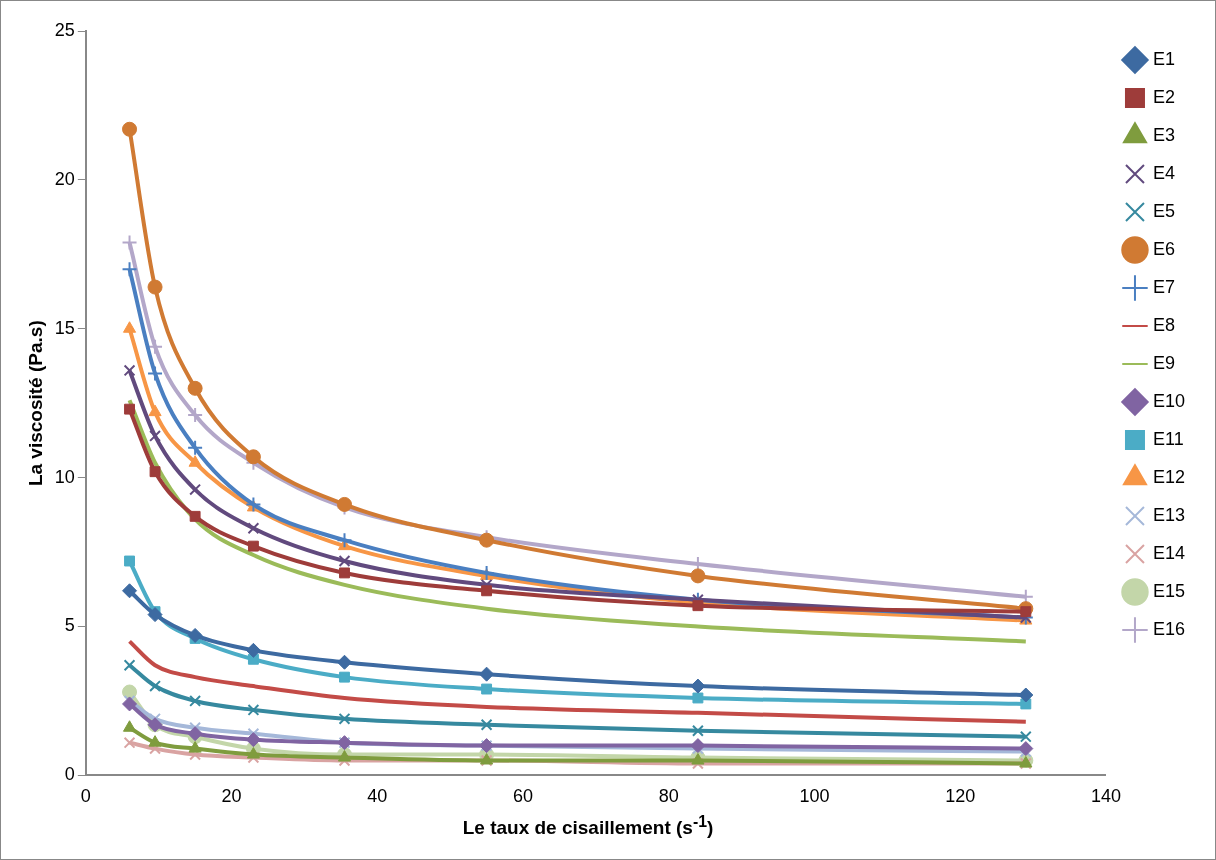 Image resolution: width=1216 pixels, height=860 pixels. What do you see at coordinates (1168, 400) in the screenshot?
I see `legend-label: E10` at bounding box center [1168, 400].